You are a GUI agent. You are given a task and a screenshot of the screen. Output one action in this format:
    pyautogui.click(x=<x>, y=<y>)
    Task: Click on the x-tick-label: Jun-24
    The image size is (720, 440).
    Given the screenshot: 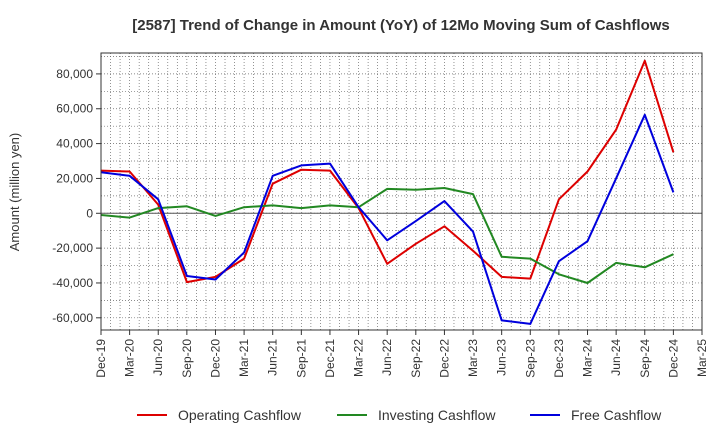 What is the action you would take?
    pyautogui.click(x=616, y=357)
    